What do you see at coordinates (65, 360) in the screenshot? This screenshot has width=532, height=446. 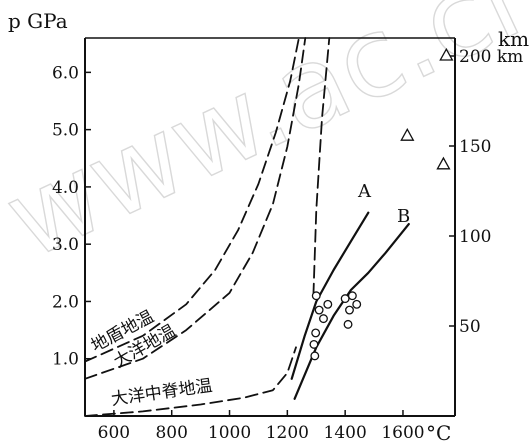 I see `y-tick-label: 1.0` at bounding box center [65, 360].